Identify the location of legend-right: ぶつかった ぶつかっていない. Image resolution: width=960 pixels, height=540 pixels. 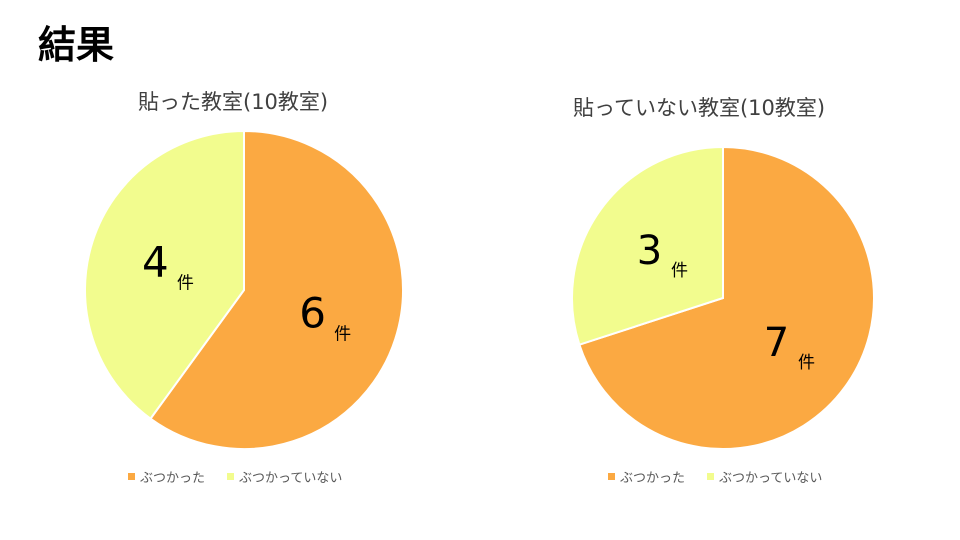
(715, 476).